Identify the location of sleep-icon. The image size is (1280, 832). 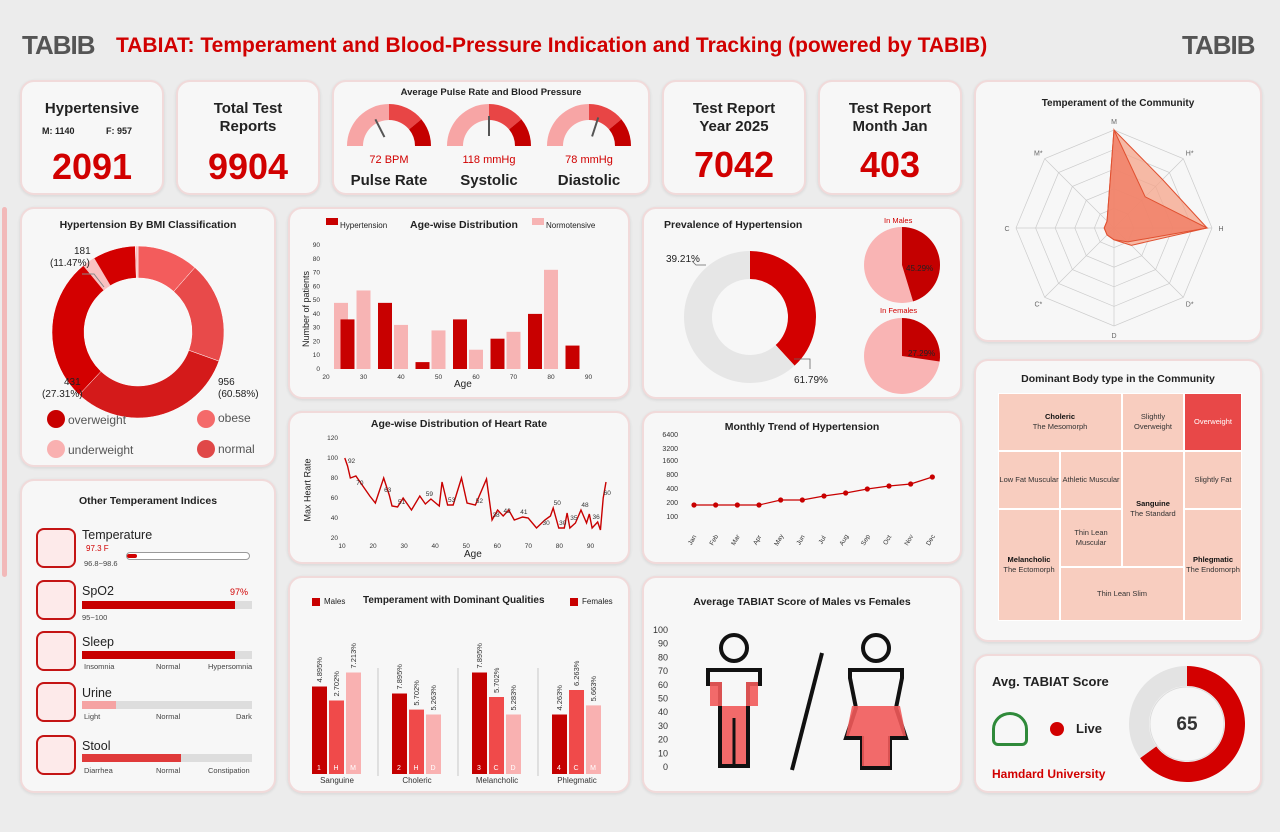
(56, 651).